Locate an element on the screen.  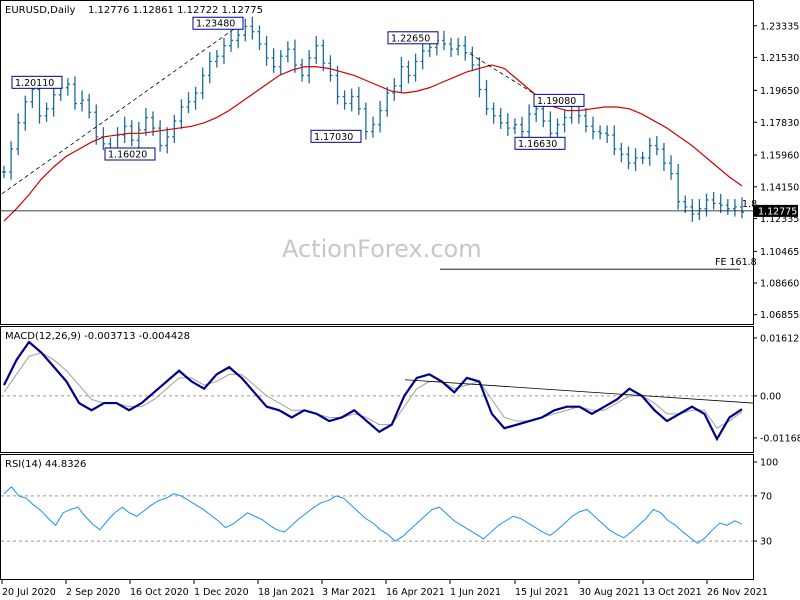
ohlc-values: 1.12776 1.12861 1.12722 1.12775 is located at coordinates (175, 10).